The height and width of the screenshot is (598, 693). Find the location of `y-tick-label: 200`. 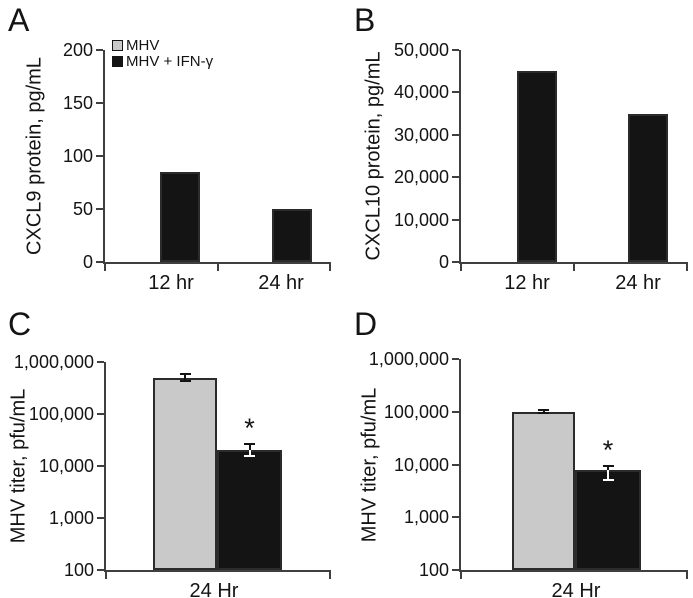

y-tick-label: 200 is located at coordinates (77, 50).